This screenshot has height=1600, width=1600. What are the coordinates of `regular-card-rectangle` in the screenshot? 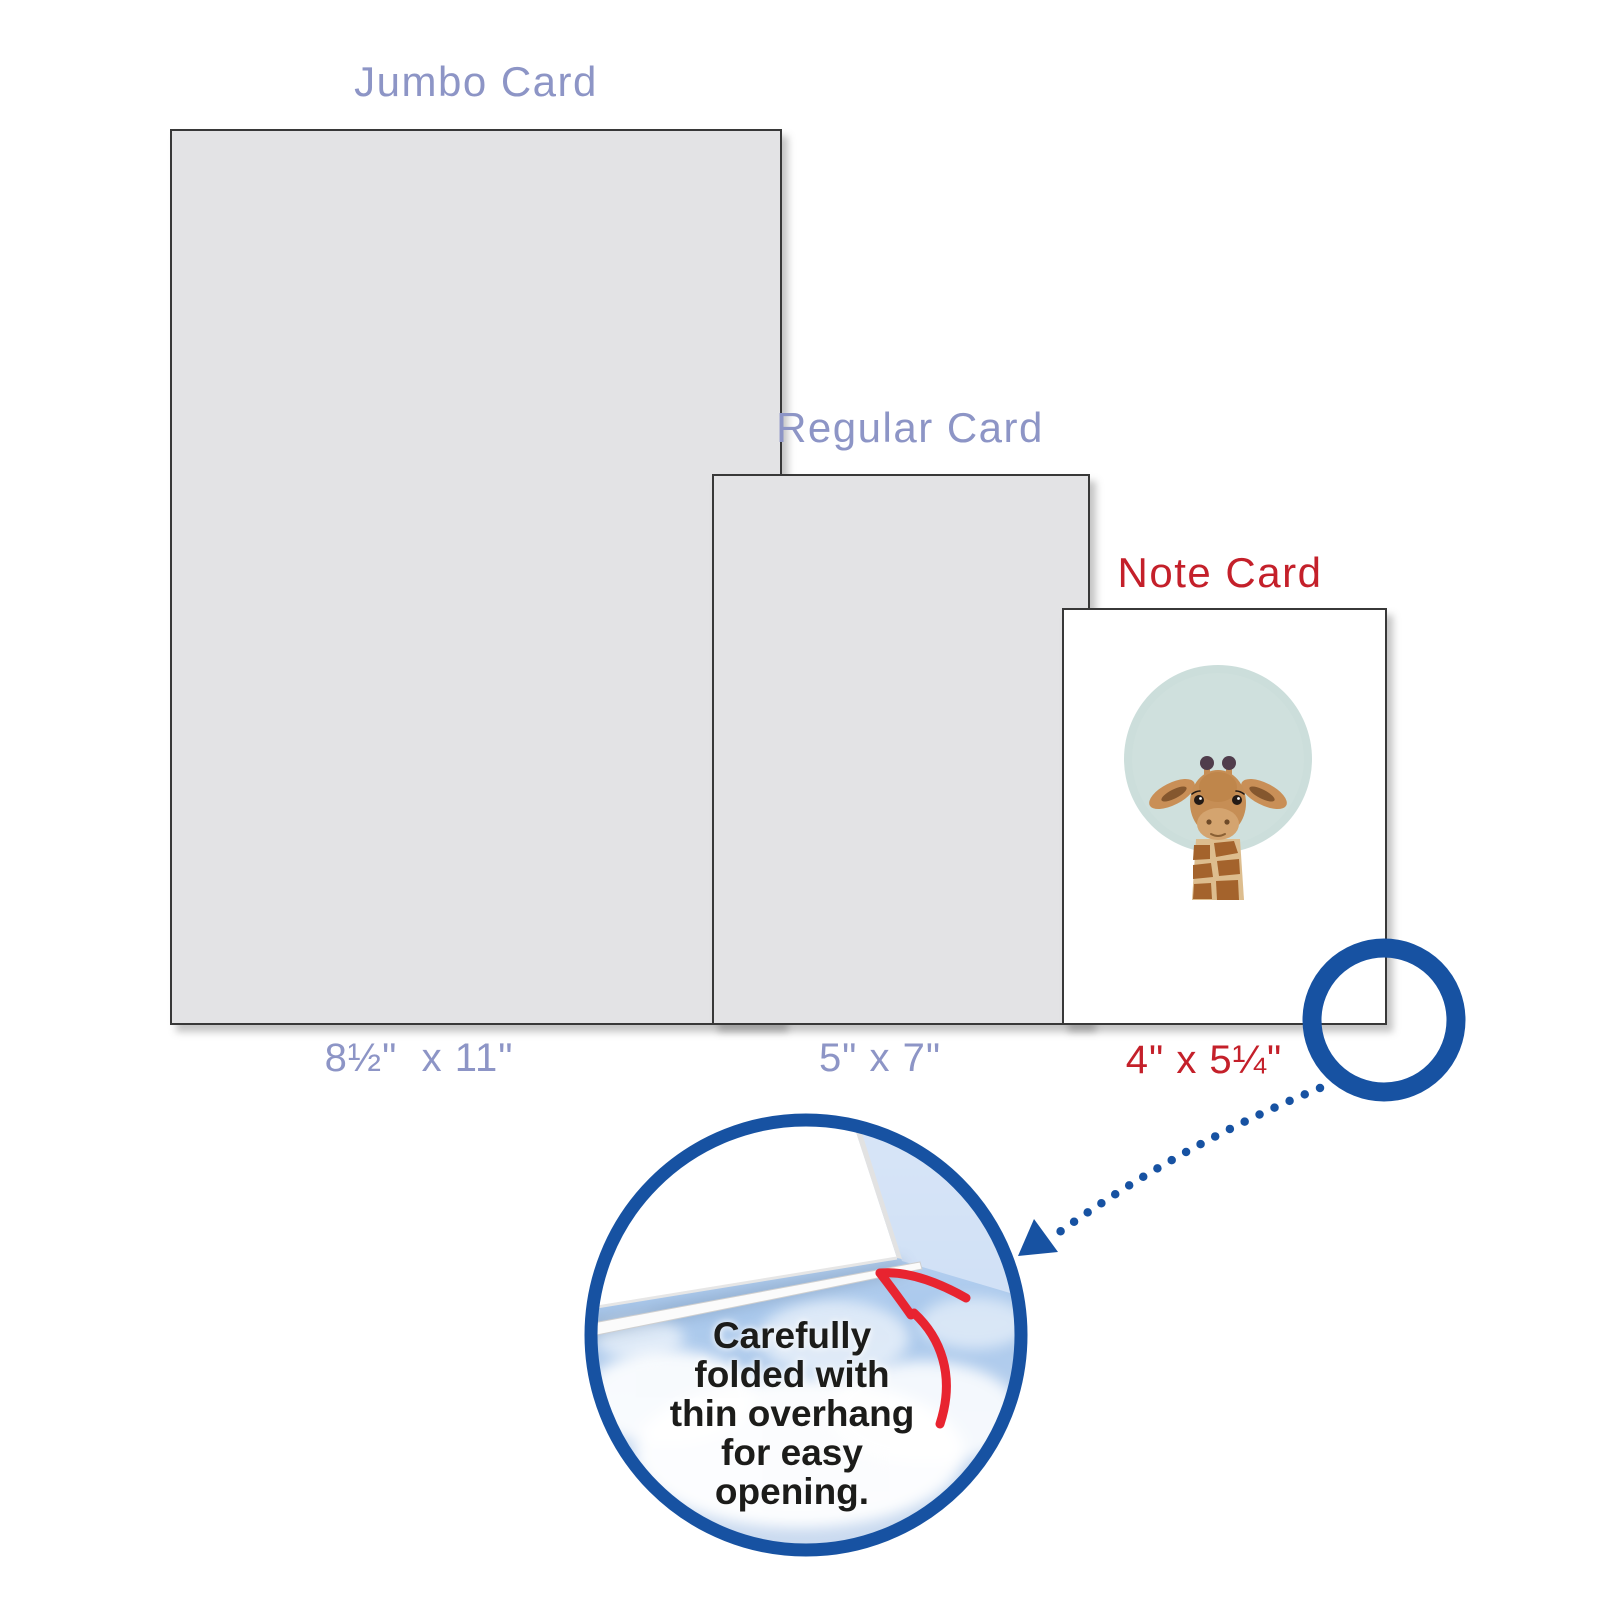 It's located at (901, 749).